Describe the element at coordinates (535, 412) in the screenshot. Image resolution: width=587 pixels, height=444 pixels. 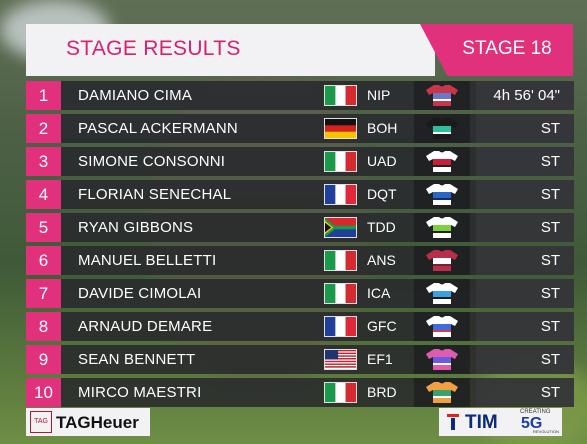
I see `tim-5g-caption: CREATING` at that location.